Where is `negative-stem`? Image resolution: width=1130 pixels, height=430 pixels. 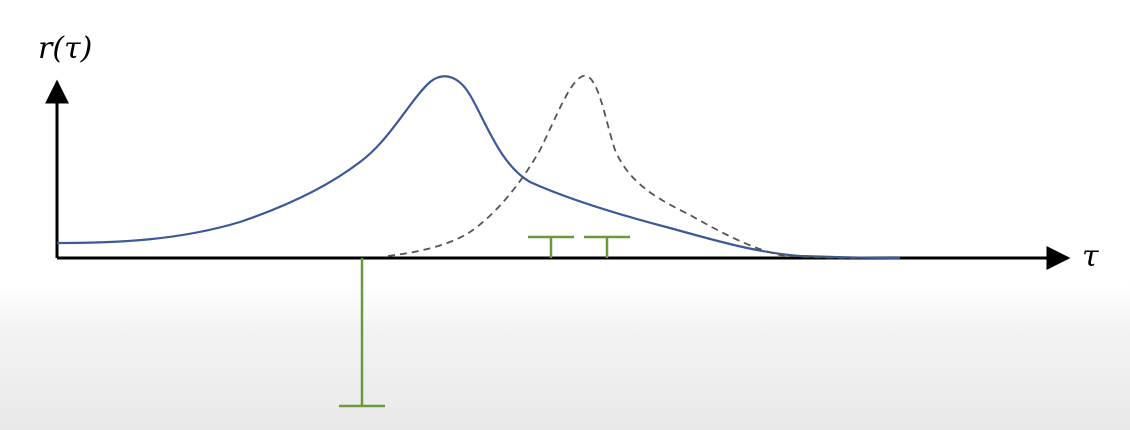
negative-stem is located at coordinates (362, 333).